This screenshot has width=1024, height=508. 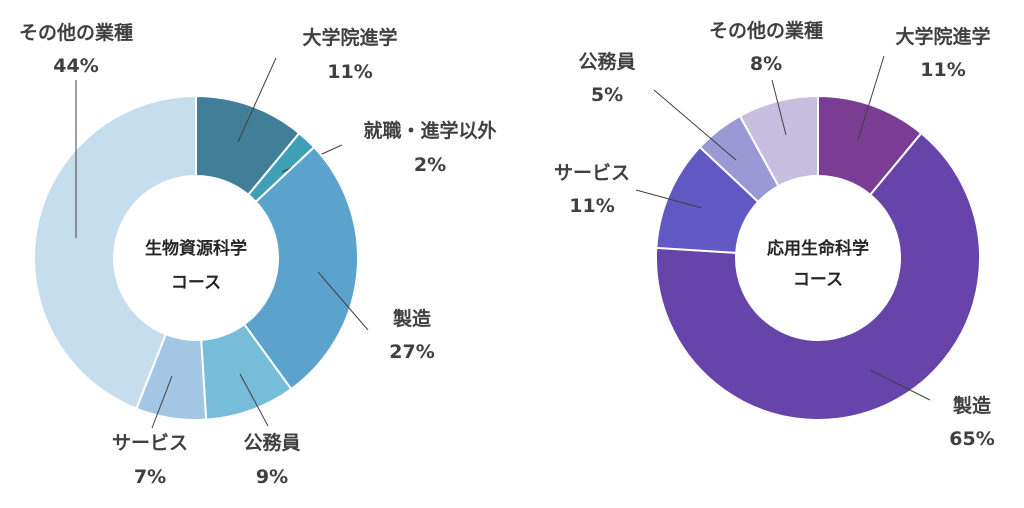 I want to click on slice-value-label: 8%, so click(x=766, y=64).